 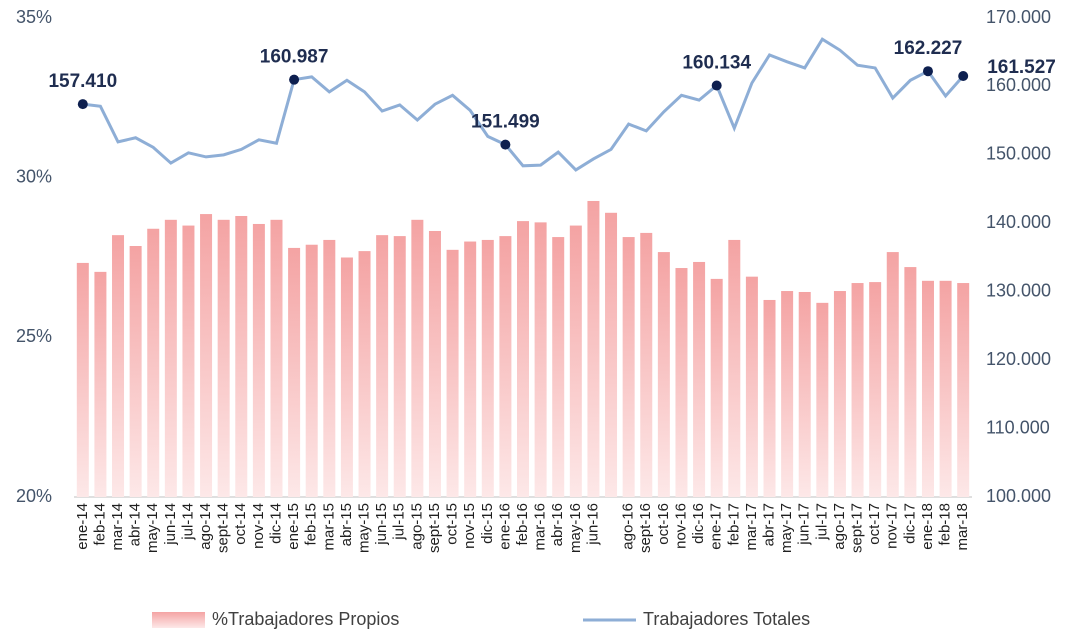 I want to click on x-tick-label: dic-17, so click(x=909, y=523).